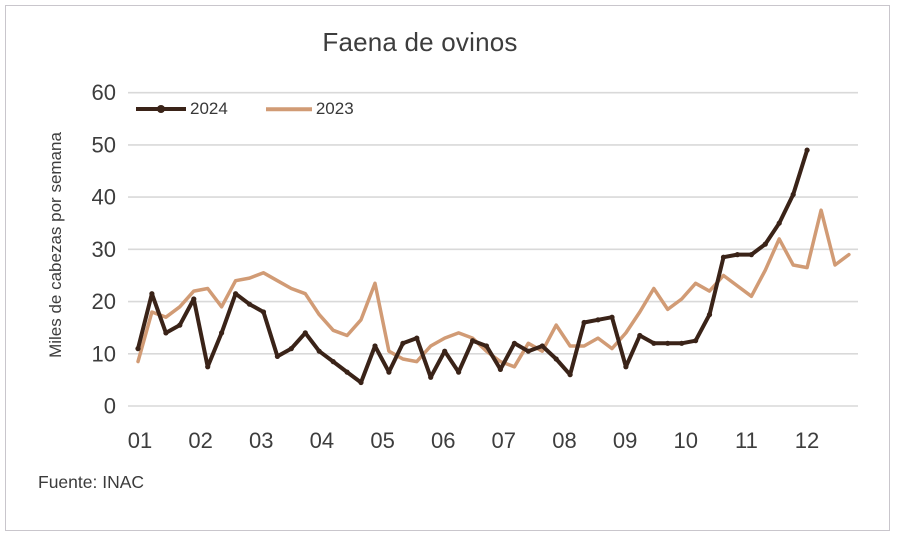 Image resolution: width=900 pixels, height=536 pixels. Describe the element at coordinates (200, 440) in the screenshot. I see `x-tick-label: 02` at that location.